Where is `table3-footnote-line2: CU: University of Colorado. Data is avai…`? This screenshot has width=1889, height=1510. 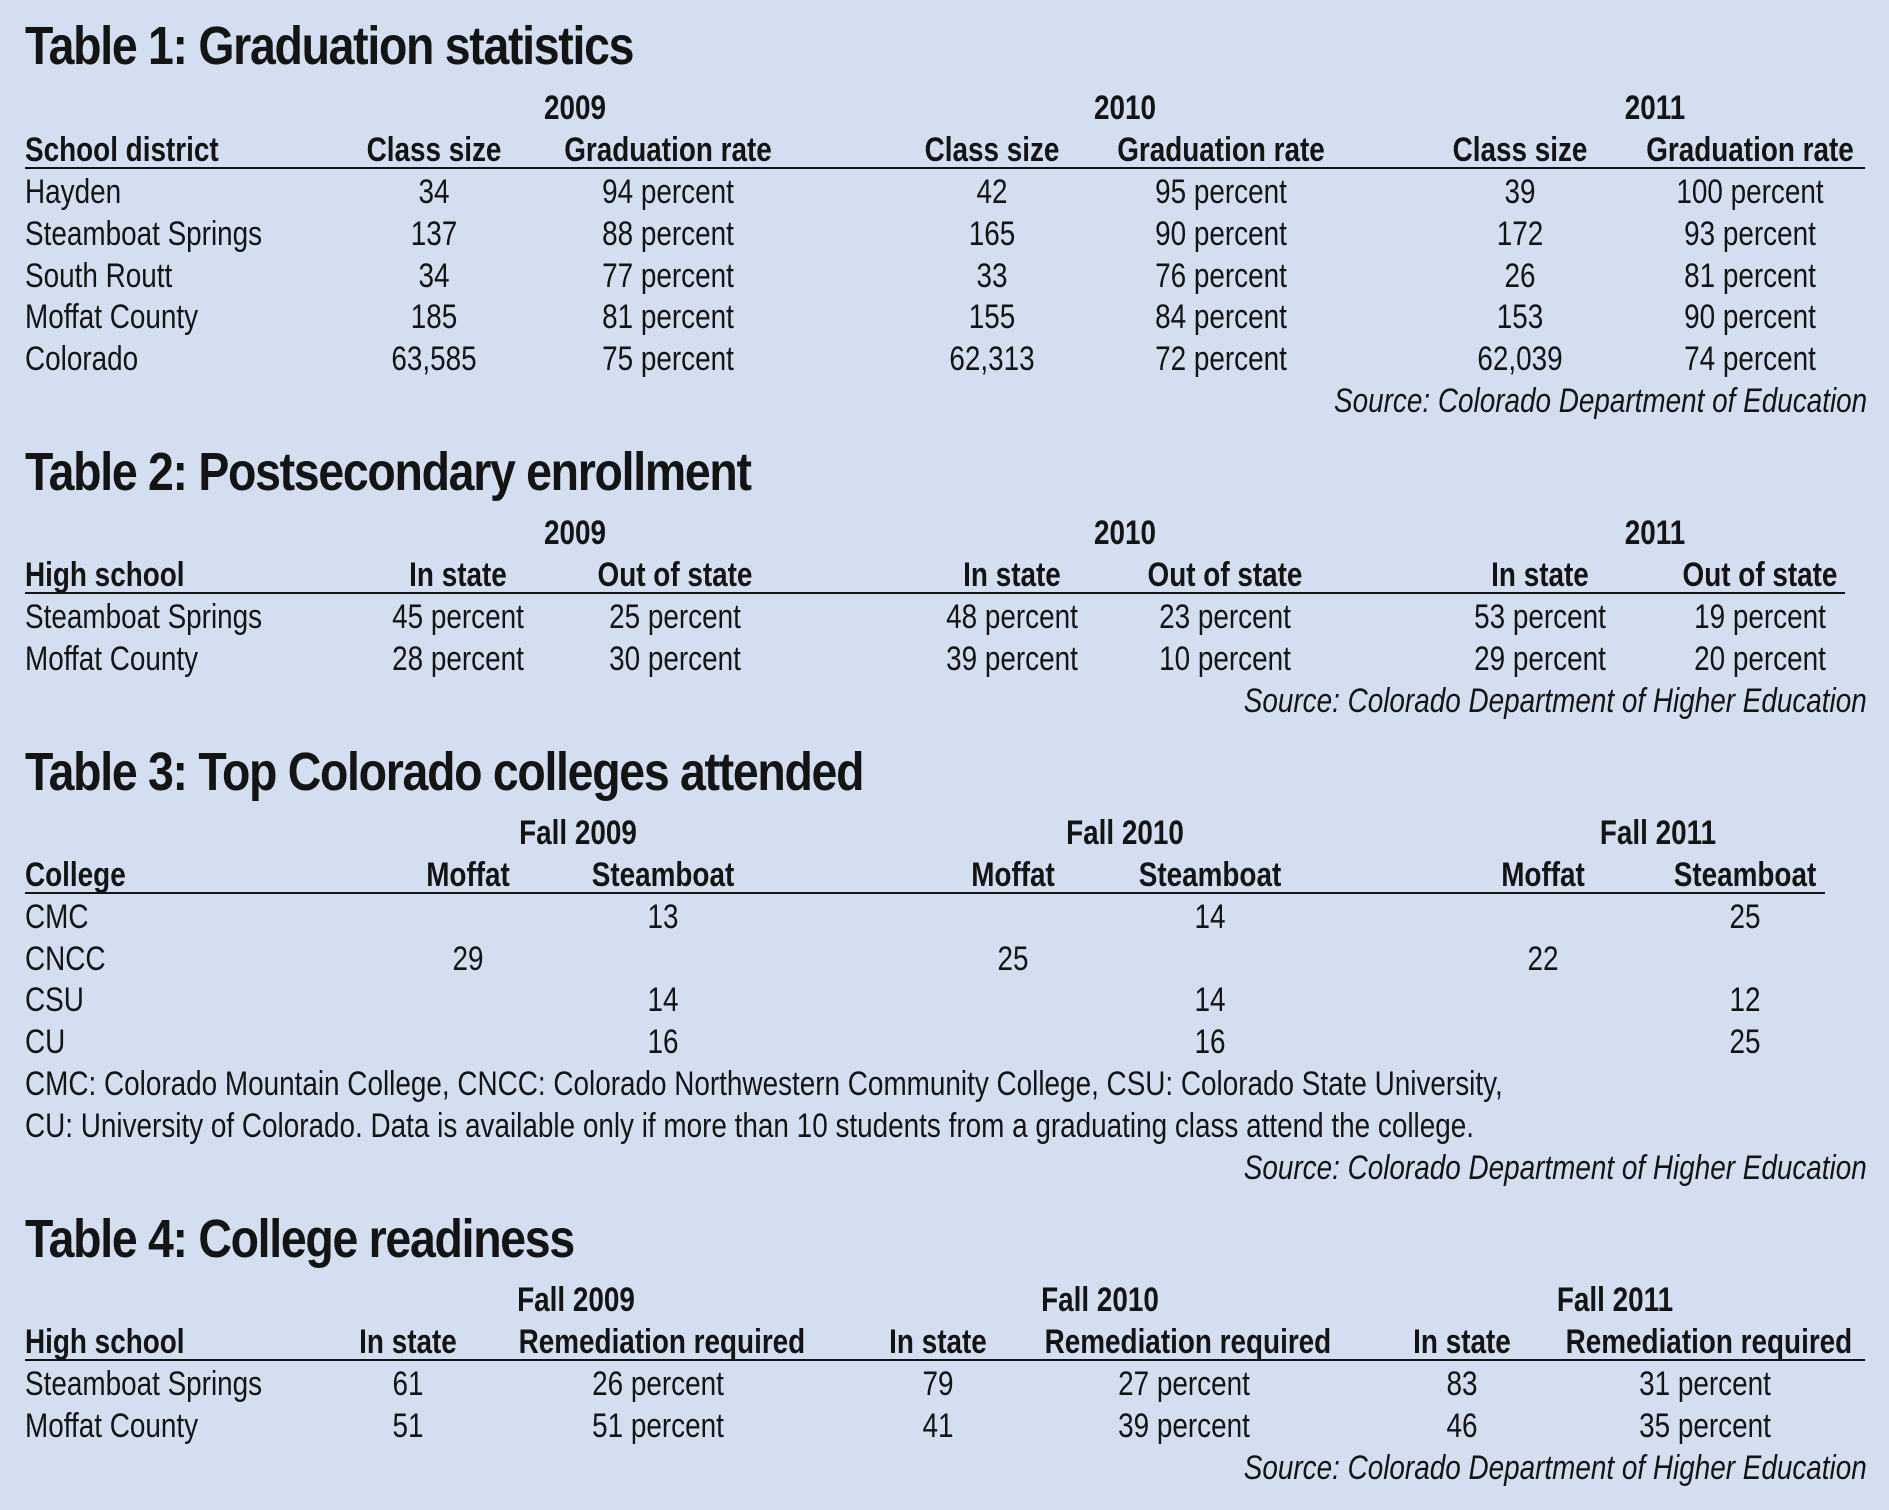
table3-footnote-line2: CU: University of Colorado. Data is avai… is located at coordinates (749, 1126).